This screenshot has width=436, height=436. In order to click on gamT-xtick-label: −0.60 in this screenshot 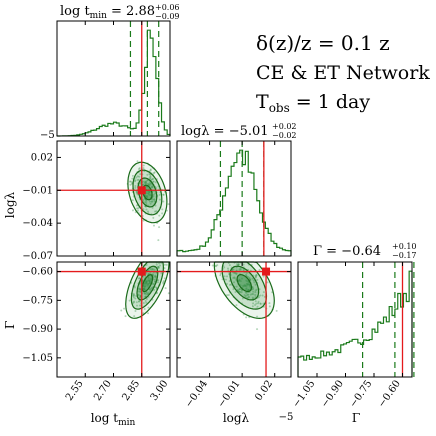, I will do `click(389, 393)`.